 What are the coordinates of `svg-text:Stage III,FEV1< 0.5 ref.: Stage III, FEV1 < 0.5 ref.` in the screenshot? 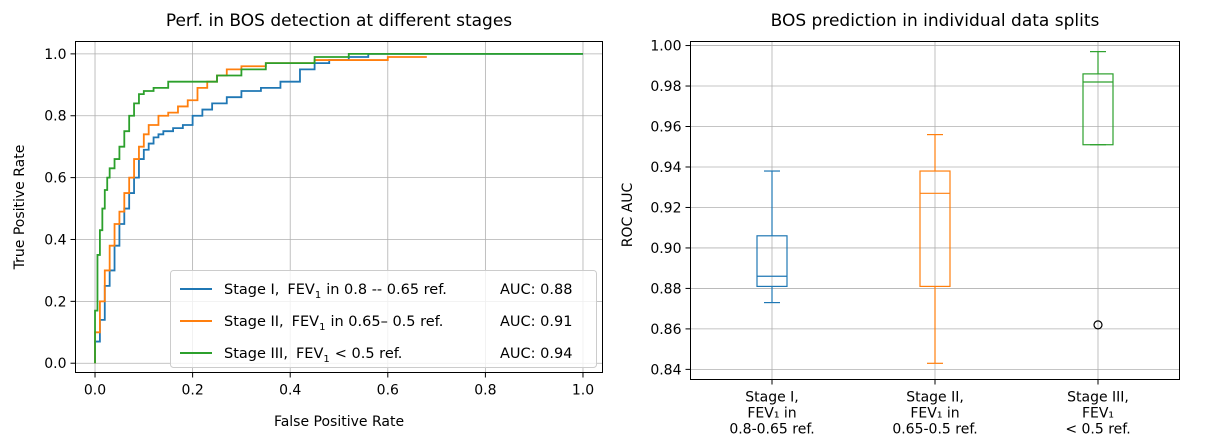 It's located at (313, 355).